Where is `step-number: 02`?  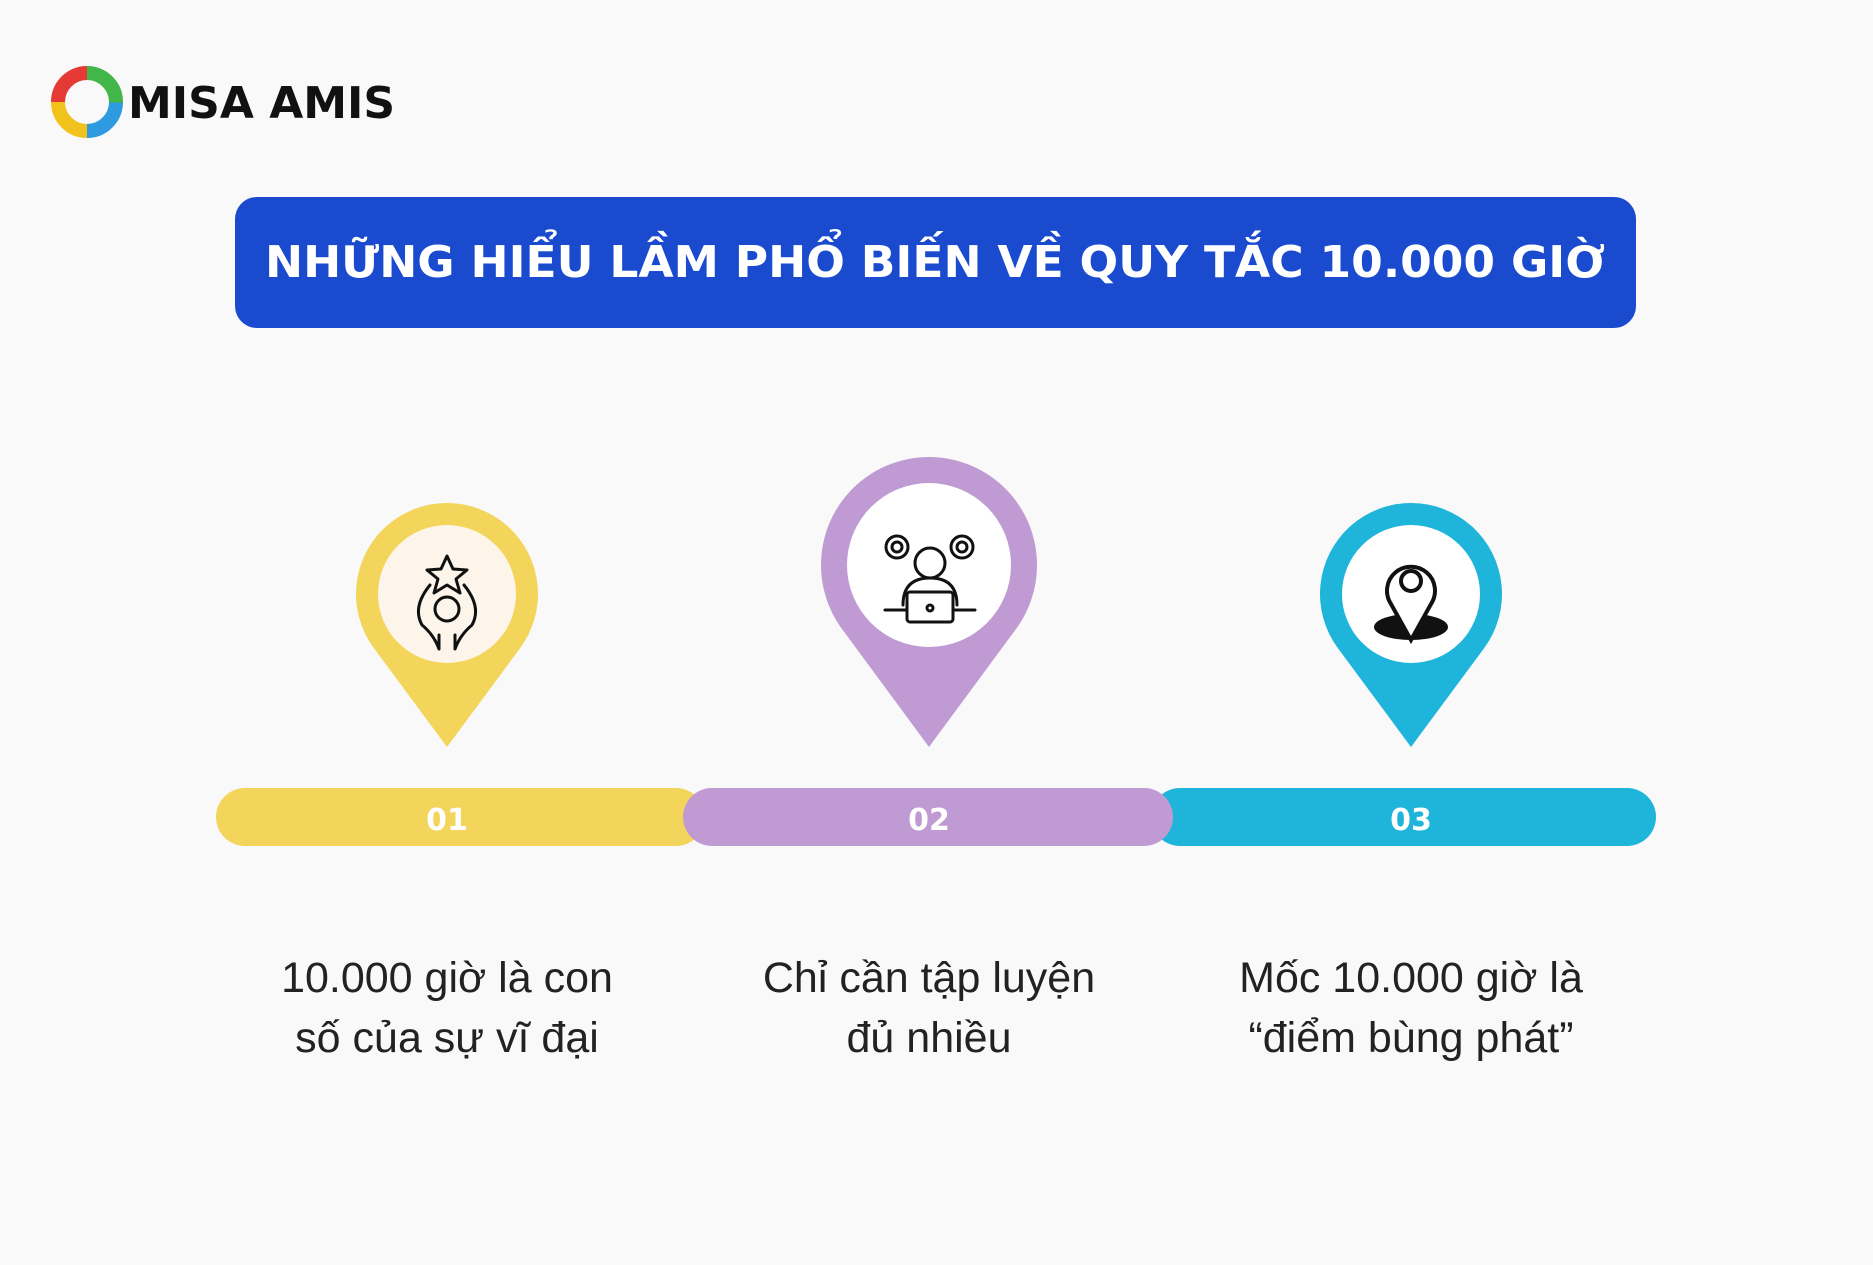
step-number: 02 is located at coordinates (929, 820).